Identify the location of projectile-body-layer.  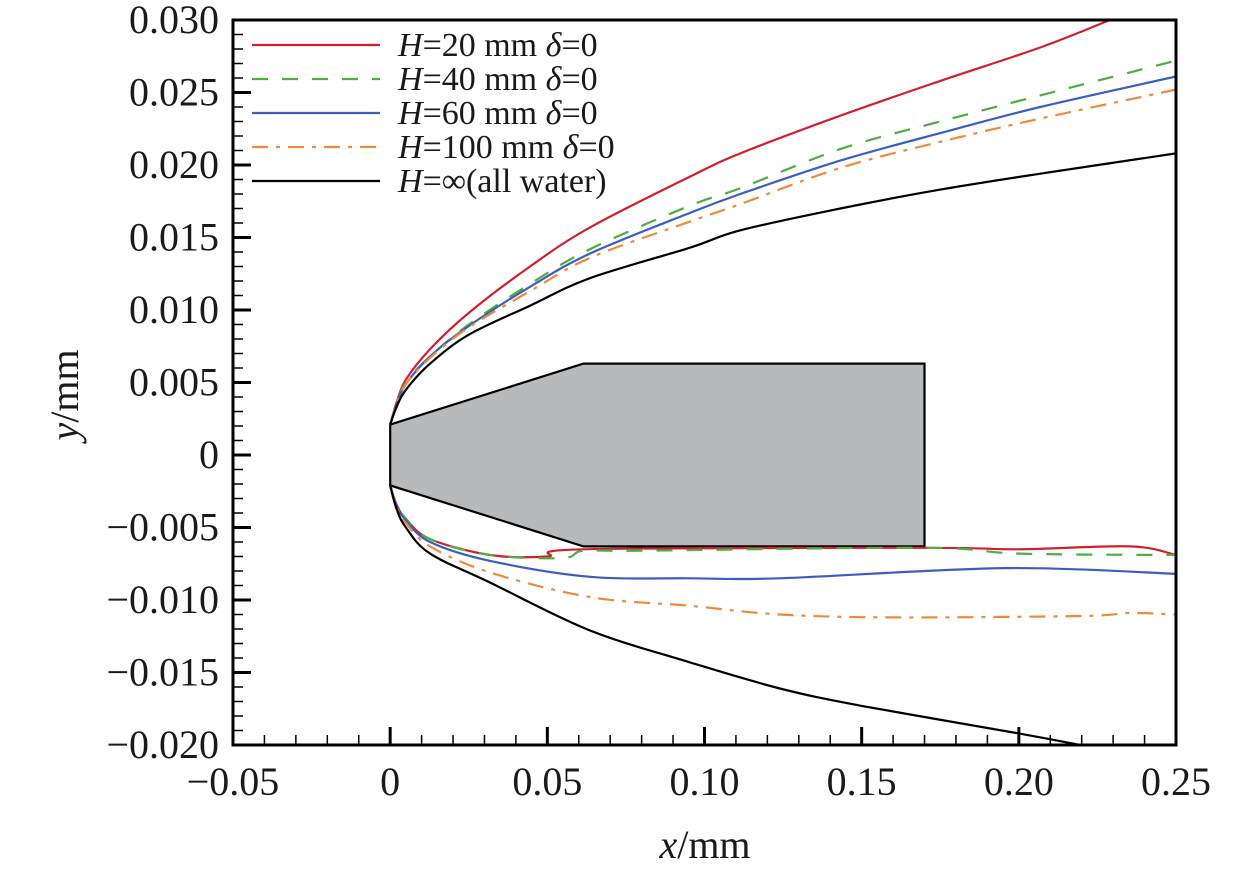
(657, 455).